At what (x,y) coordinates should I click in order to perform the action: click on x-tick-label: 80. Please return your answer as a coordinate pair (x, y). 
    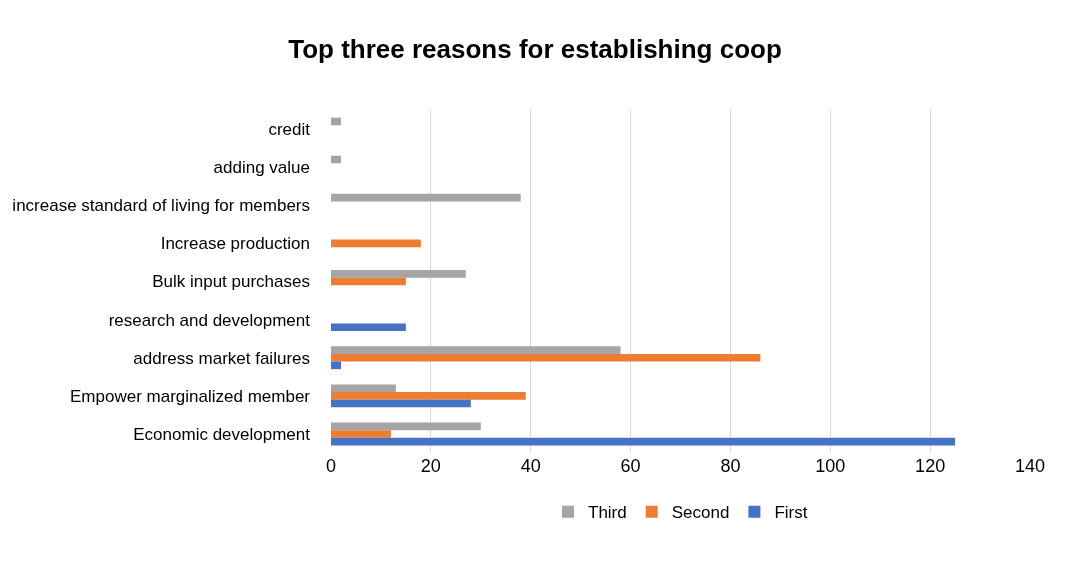
    Looking at the image, I should click on (730, 466).